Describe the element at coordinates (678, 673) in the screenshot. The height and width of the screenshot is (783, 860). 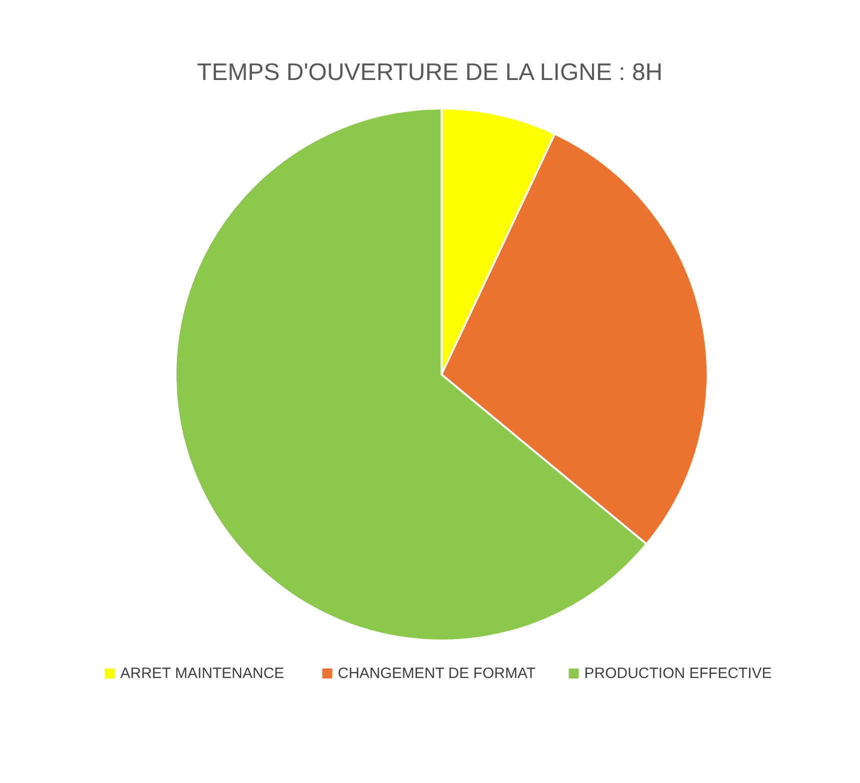
I see `legend-label: PRODUCTION EFFECTIVE` at that location.